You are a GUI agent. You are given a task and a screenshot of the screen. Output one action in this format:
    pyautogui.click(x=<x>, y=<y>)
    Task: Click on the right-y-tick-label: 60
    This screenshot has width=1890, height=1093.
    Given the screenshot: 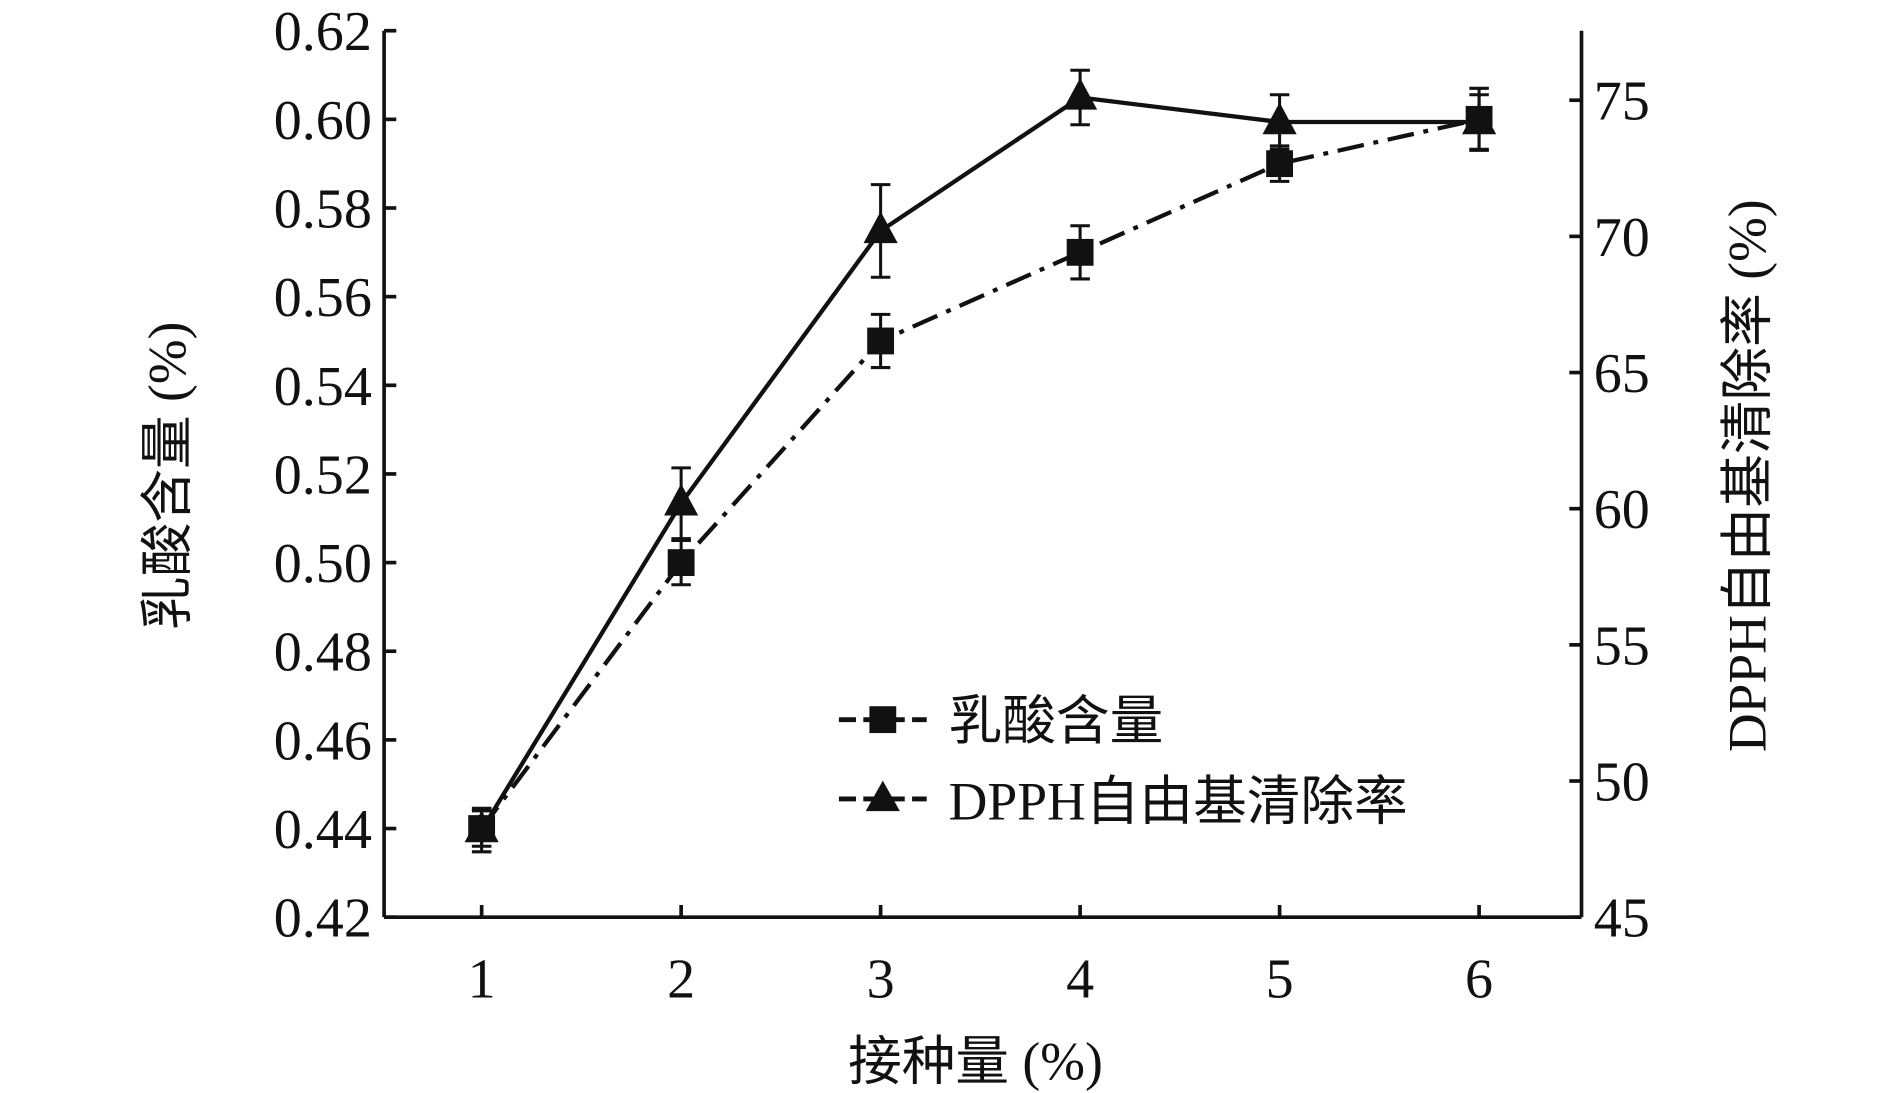 What is the action you would take?
    pyautogui.click(x=1622, y=510)
    